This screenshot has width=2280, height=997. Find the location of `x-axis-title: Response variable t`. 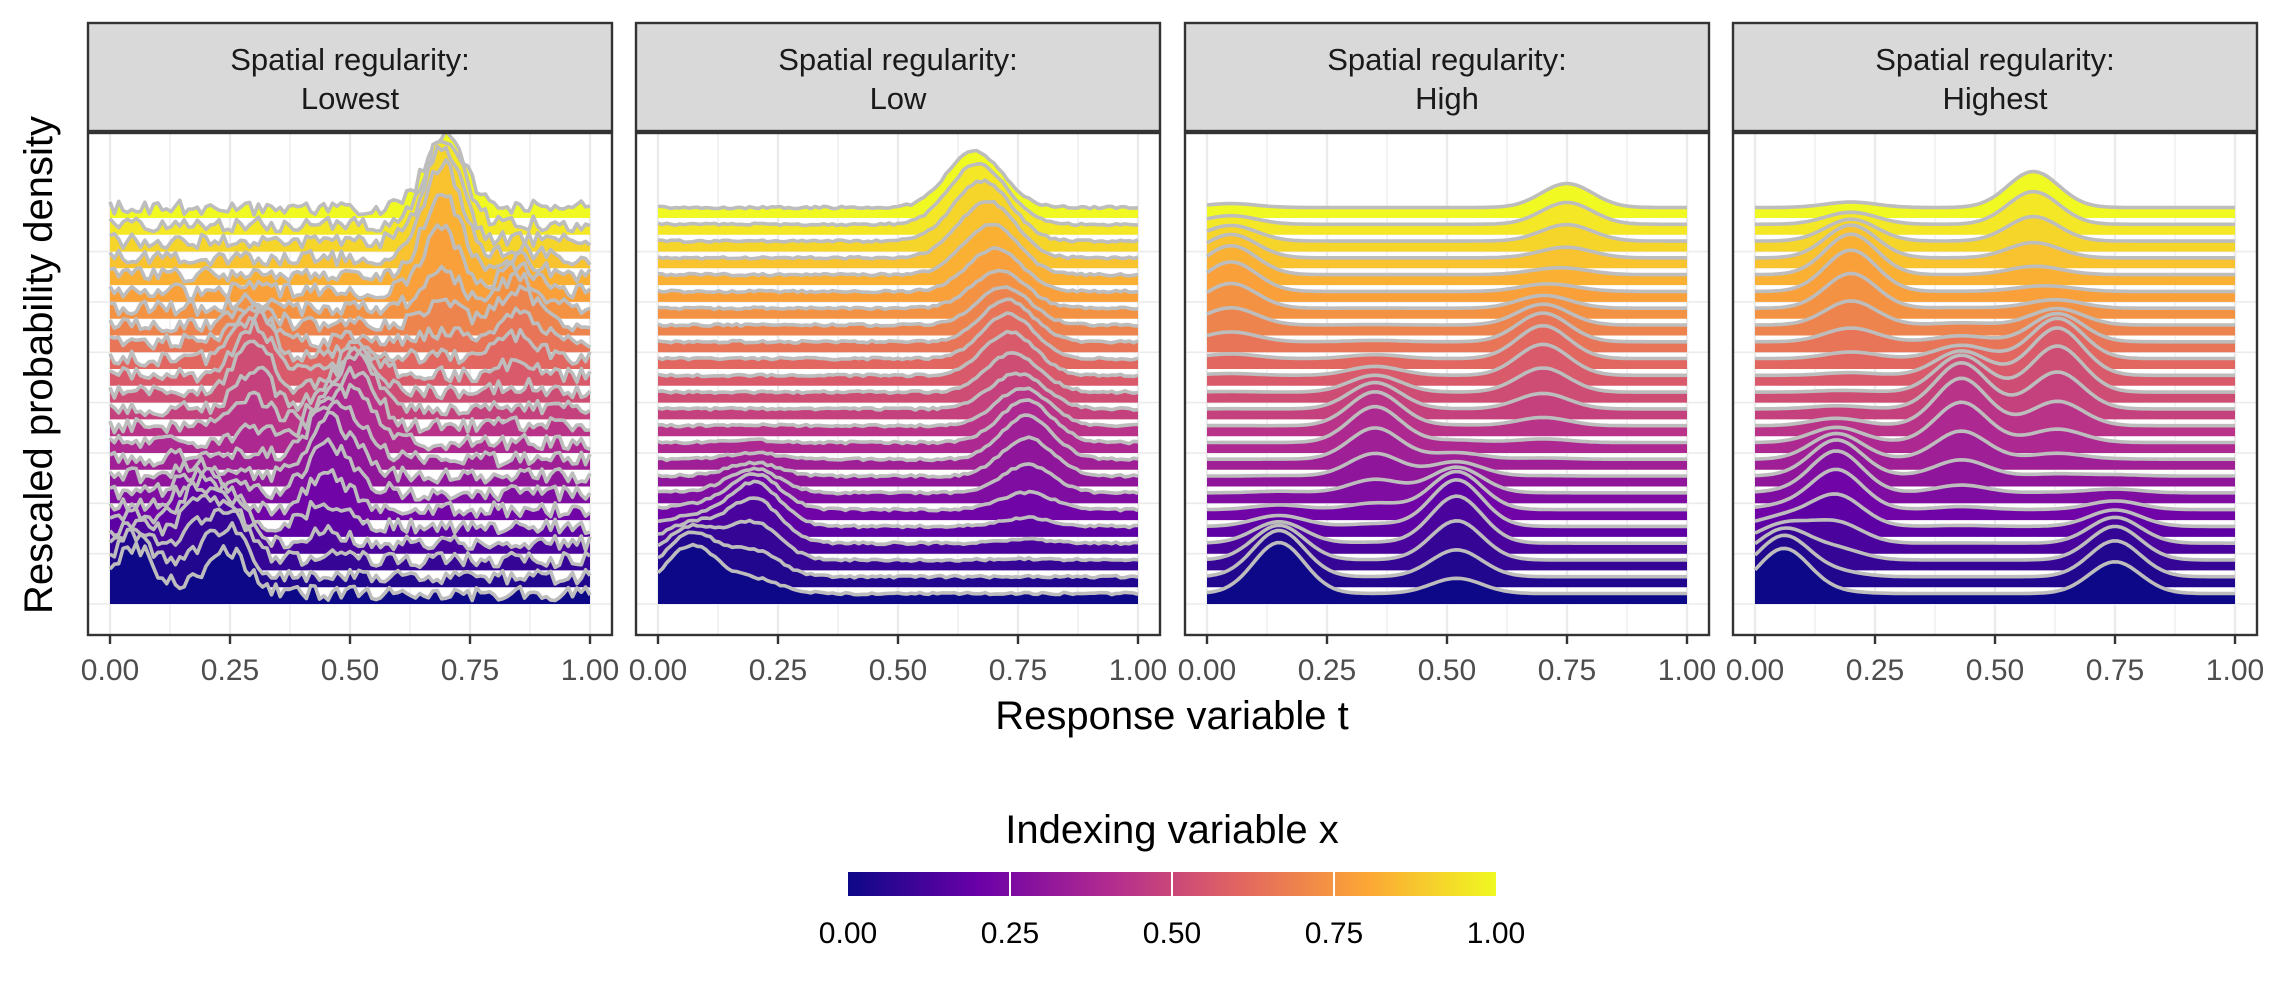

x-axis-title: Response variable t is located at coordinates (1172, 716).